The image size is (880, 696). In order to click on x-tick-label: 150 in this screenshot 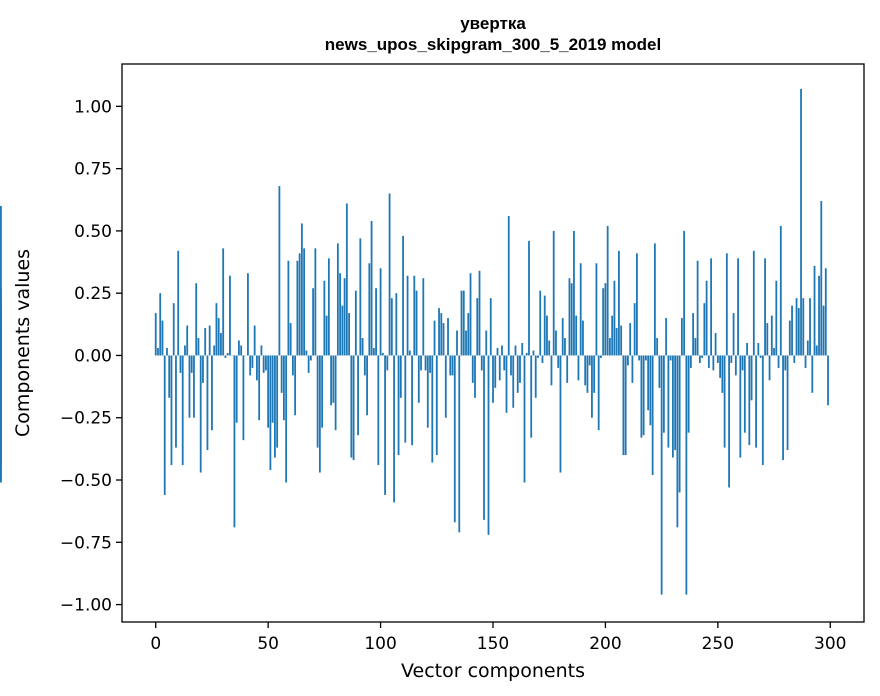, I will do `click(493, 644)`.